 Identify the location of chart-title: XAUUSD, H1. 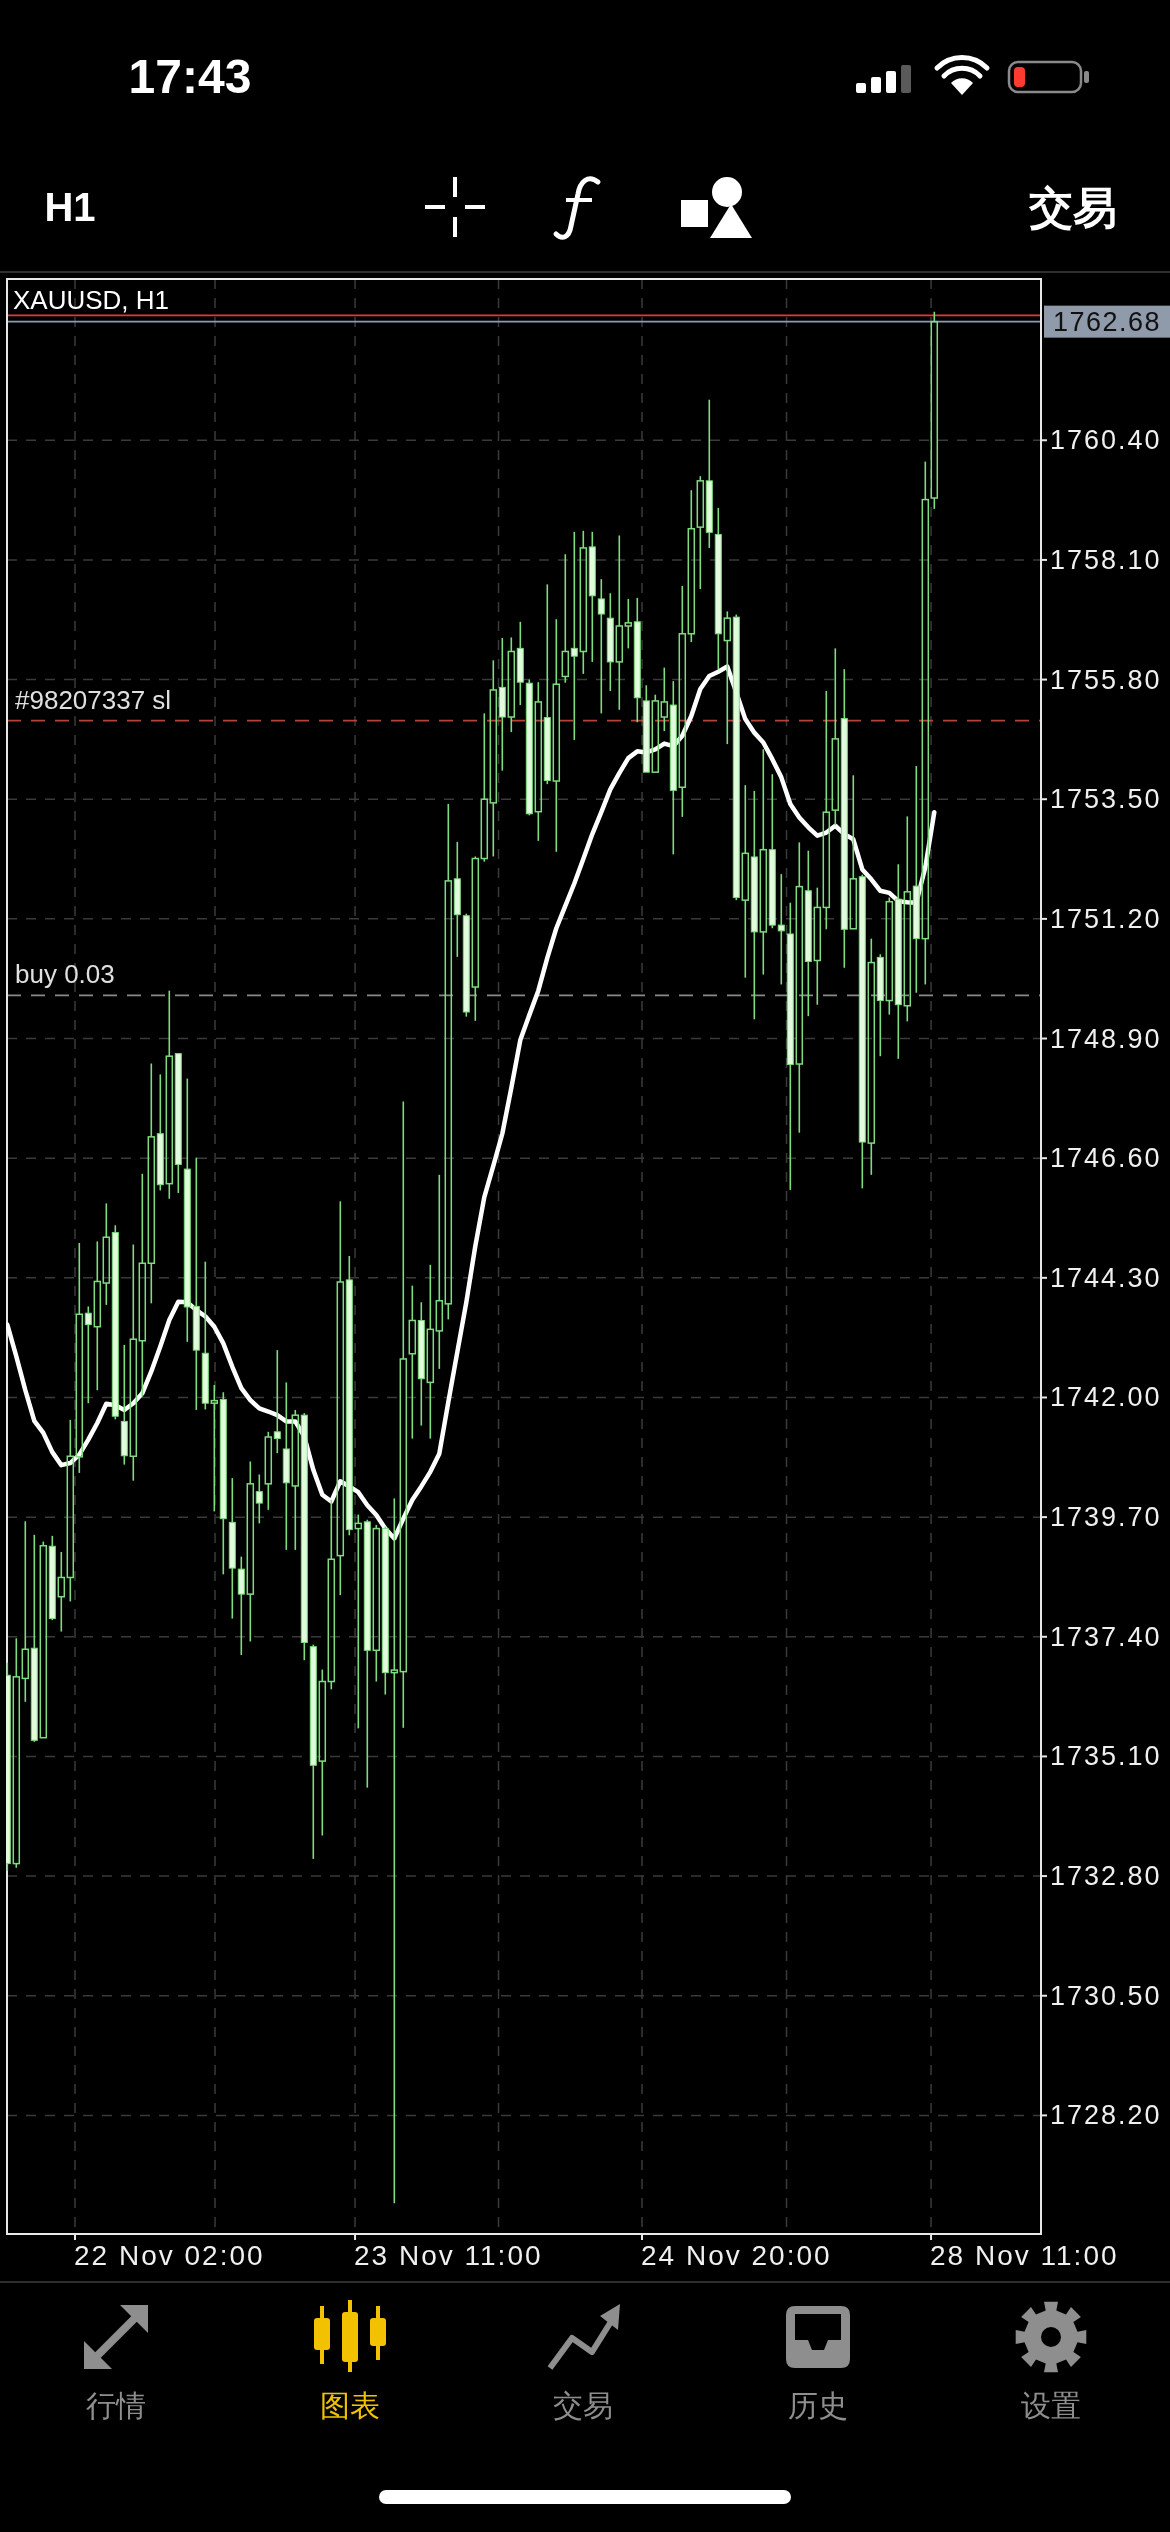
(91, 300).